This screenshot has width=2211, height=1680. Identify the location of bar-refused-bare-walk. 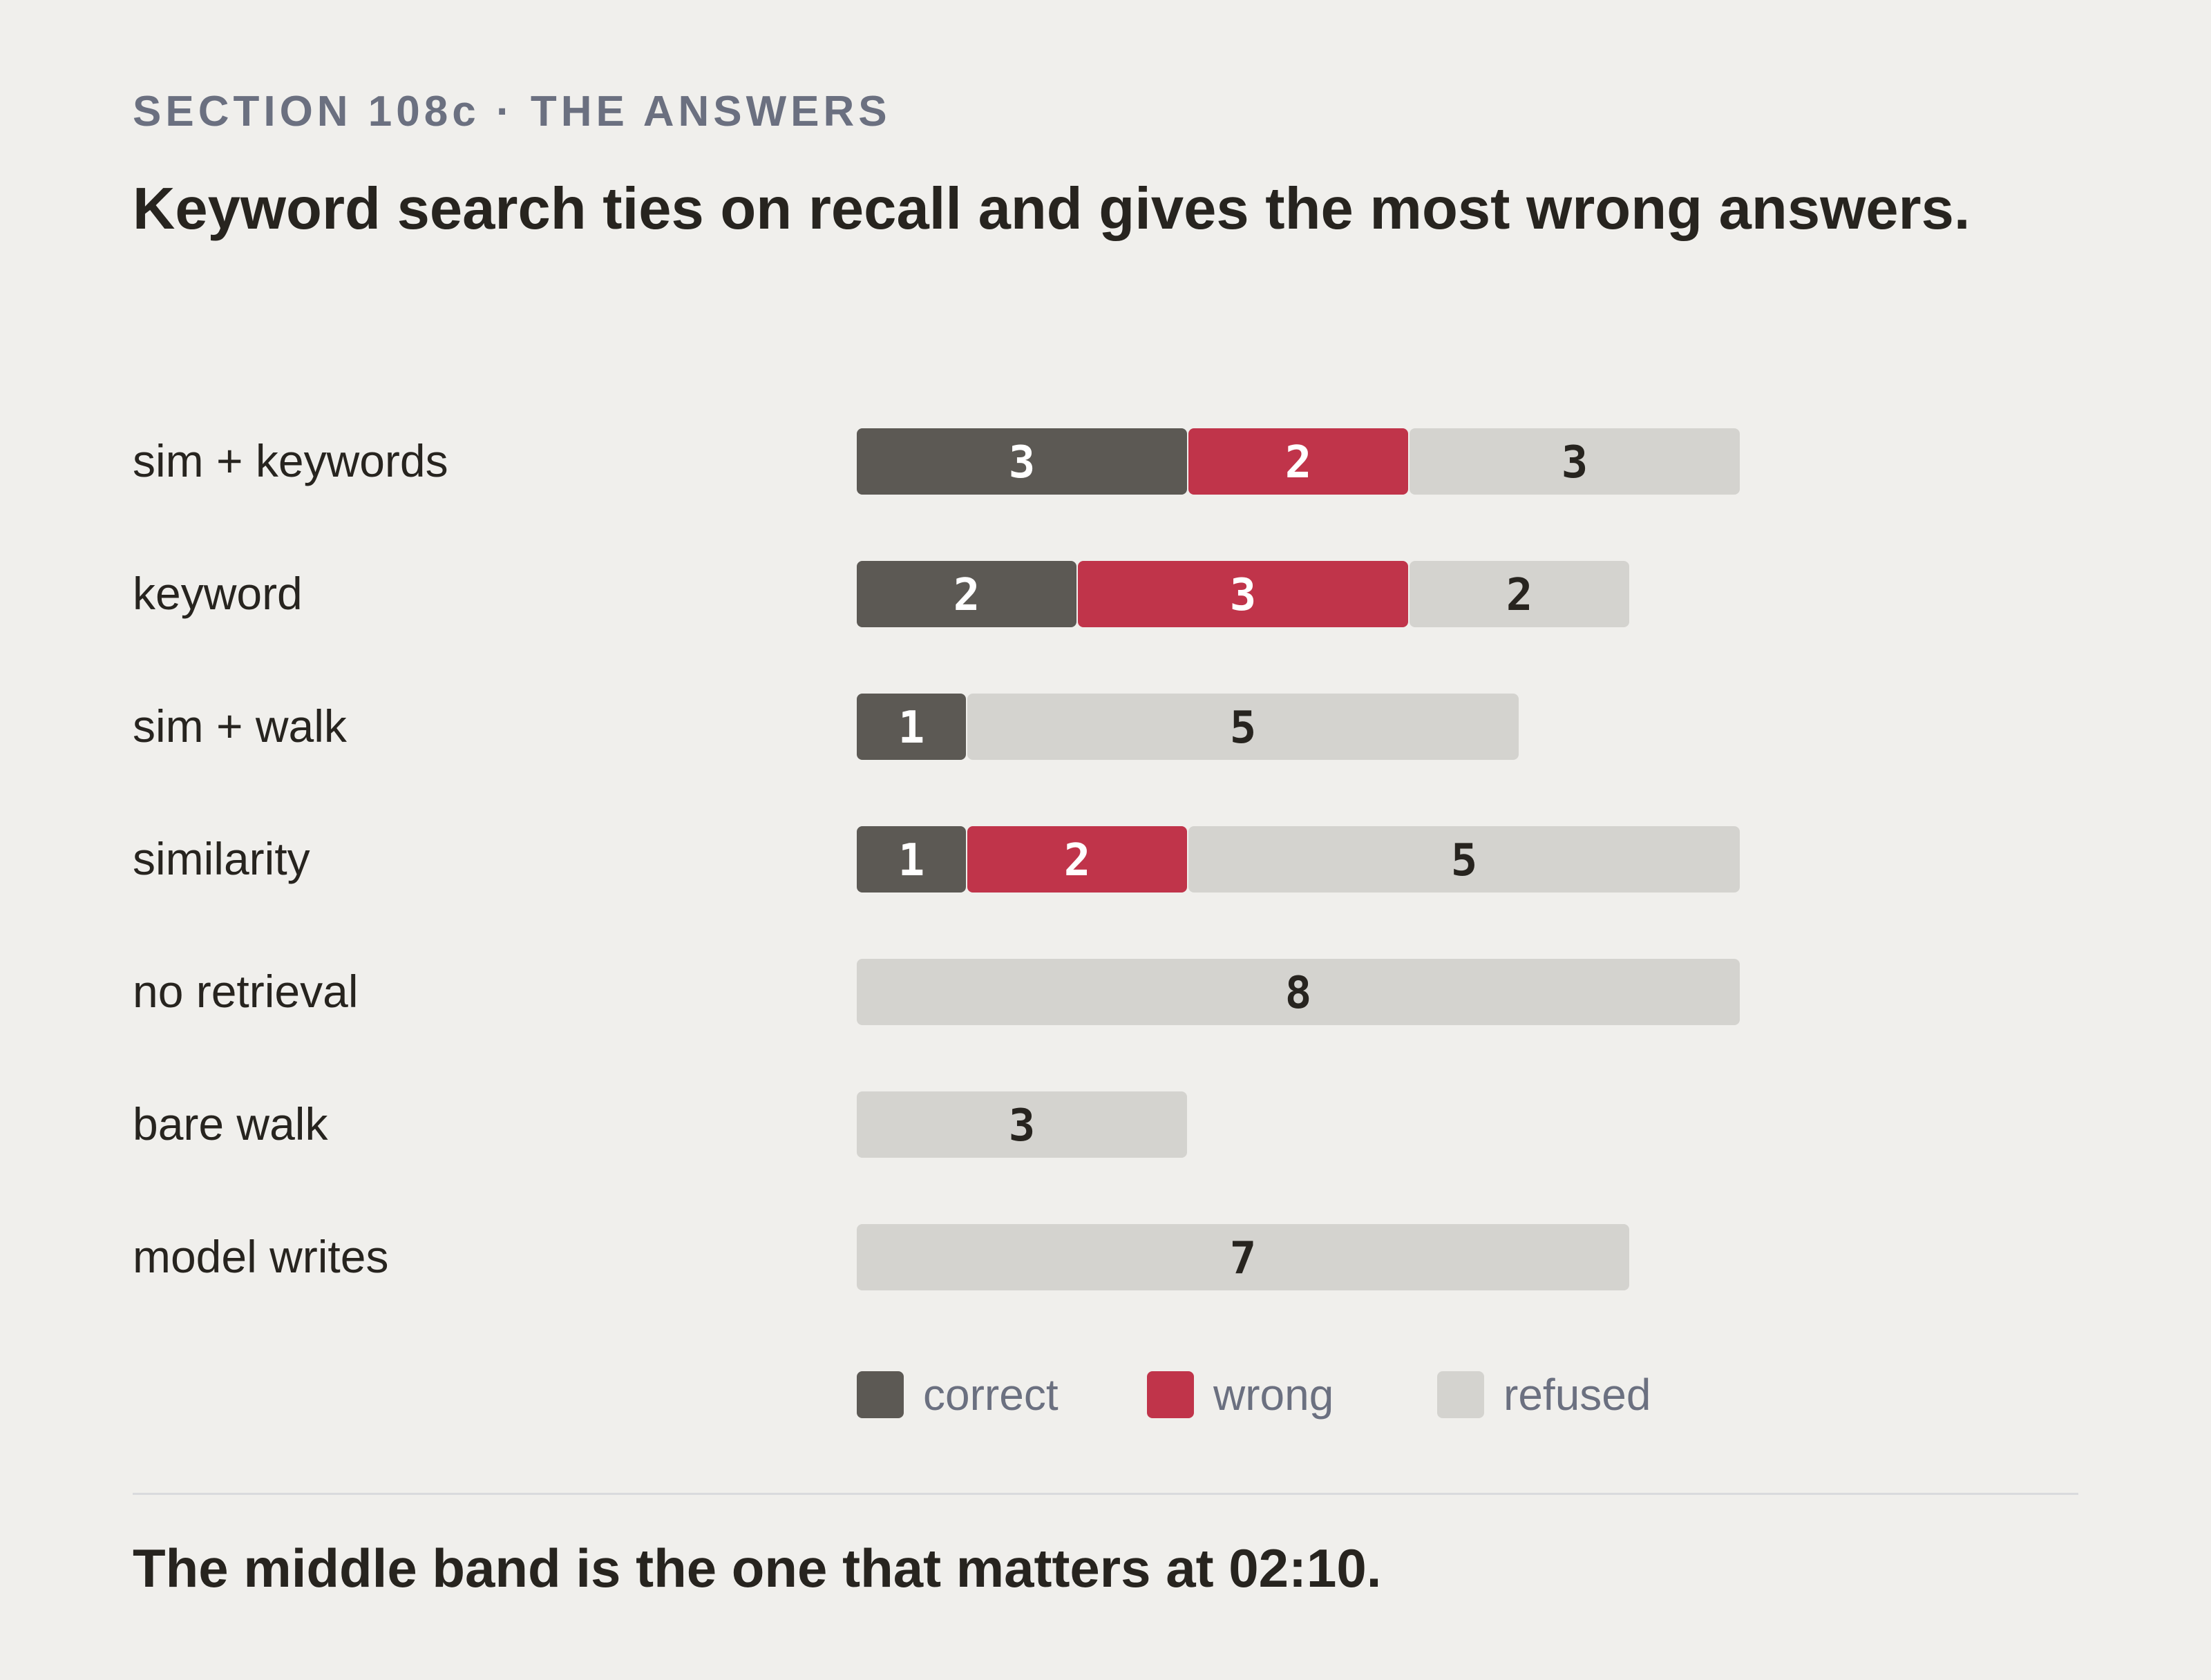
(1022, 1124).